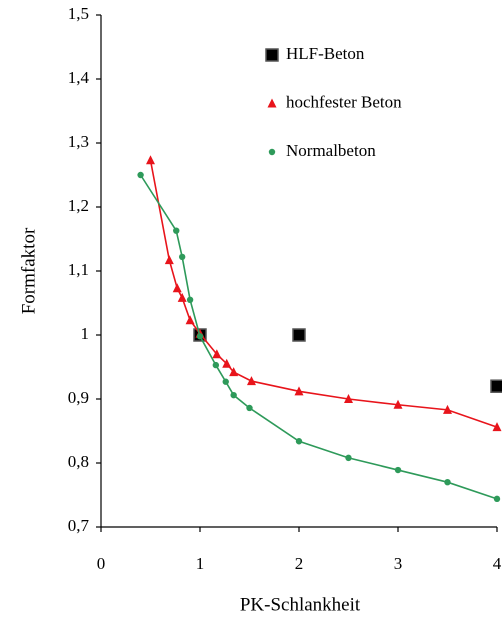  Describe the element at coordinates (85, 333) in the screenshot. I see `y-tick-label: 1` at that location.